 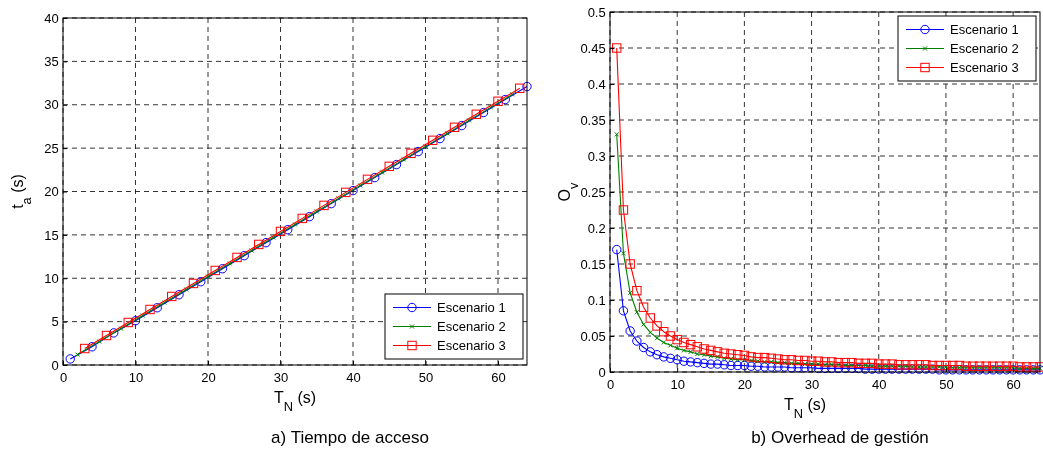 What do you see at coordinates (350, 437) in the screenshot?
I see `text: a) Tiempo de acceso` at bounding box center [350, 437].